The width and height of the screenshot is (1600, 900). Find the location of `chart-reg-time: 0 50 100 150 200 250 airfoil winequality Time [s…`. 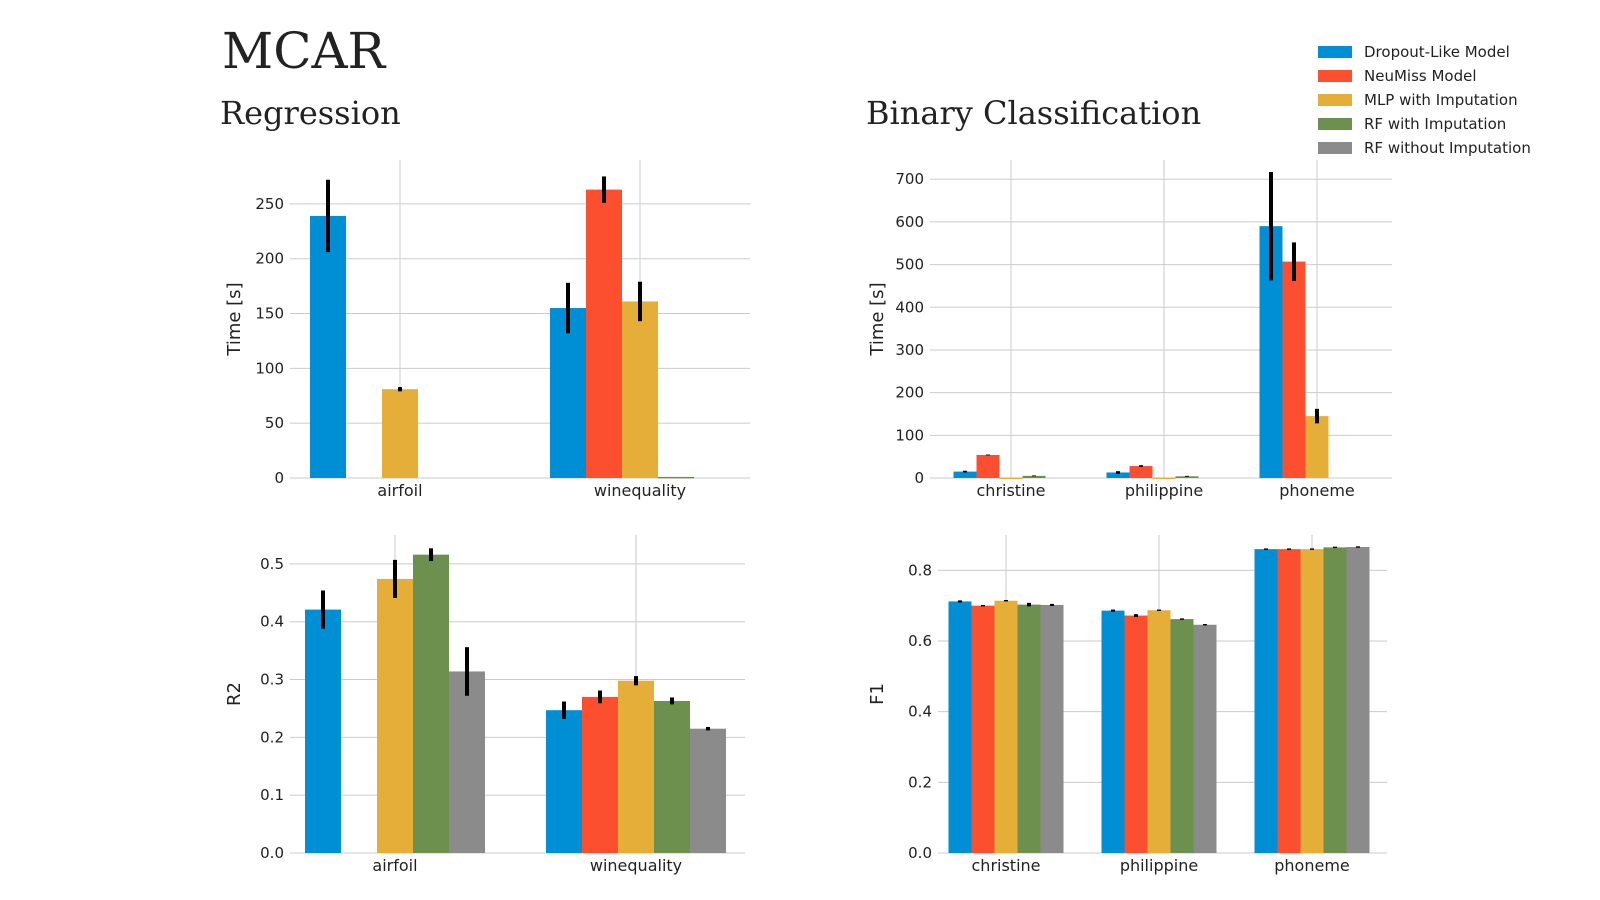

chart-reg-time: 0 50 100 150 200 250 airfoil winequality Time [s… is located at coordinates (487, 330).